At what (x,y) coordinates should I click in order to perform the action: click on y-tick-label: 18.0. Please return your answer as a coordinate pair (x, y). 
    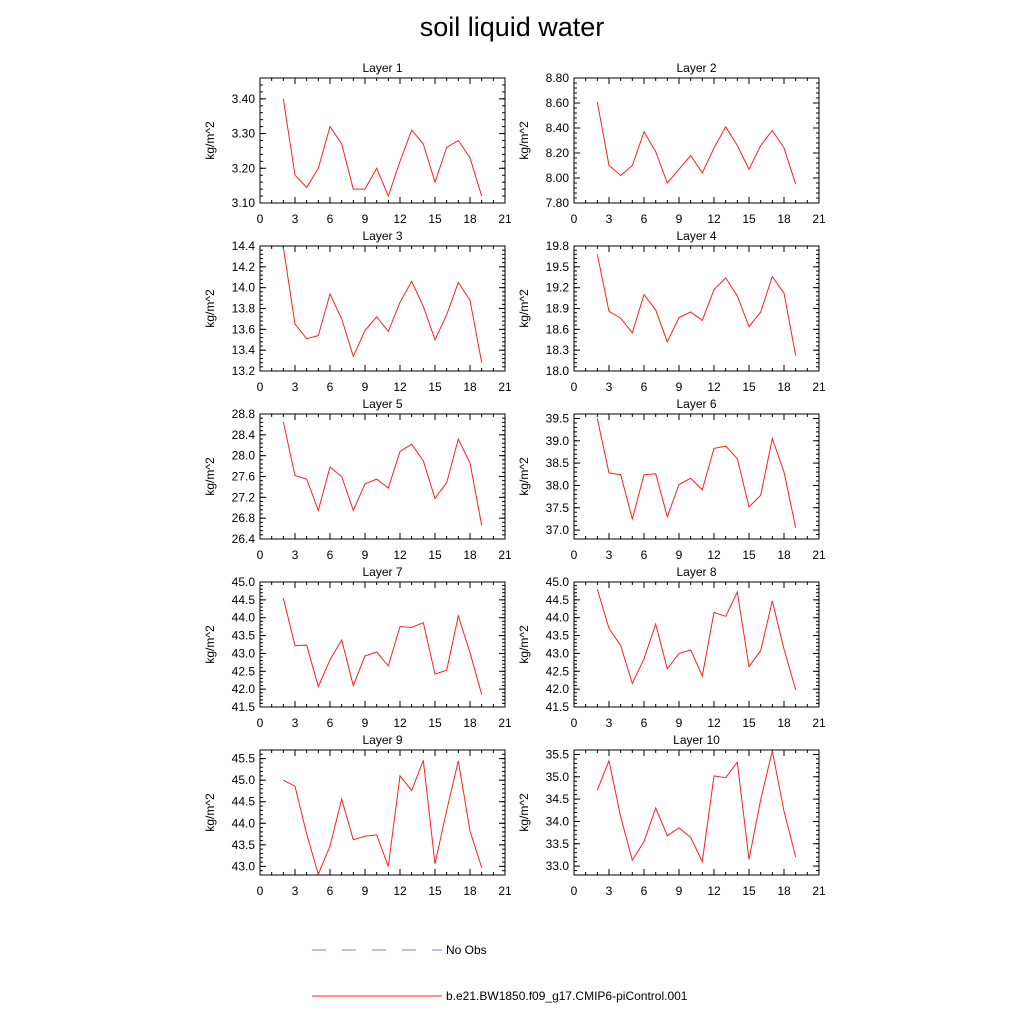
    Looking at the image, I should click on (558, 371).